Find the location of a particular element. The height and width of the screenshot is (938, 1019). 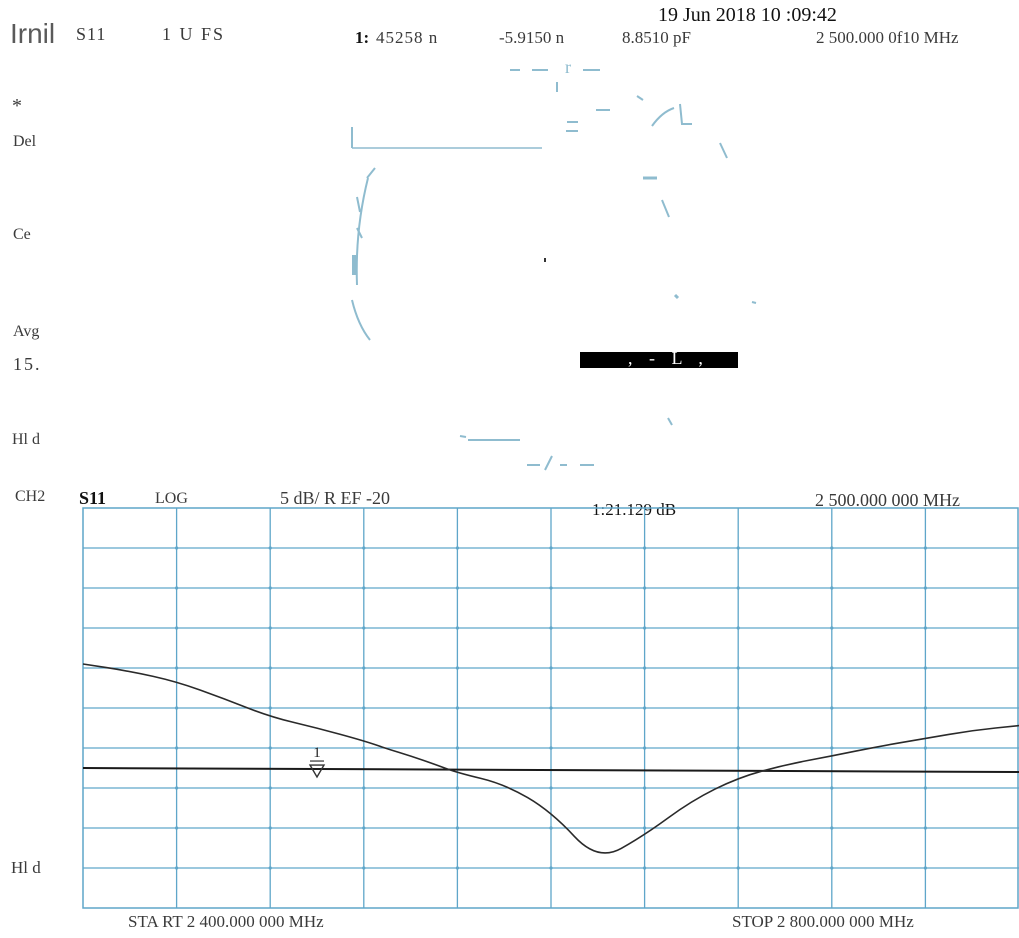

ch2-format: LOG is located at coordinates (171, 498).